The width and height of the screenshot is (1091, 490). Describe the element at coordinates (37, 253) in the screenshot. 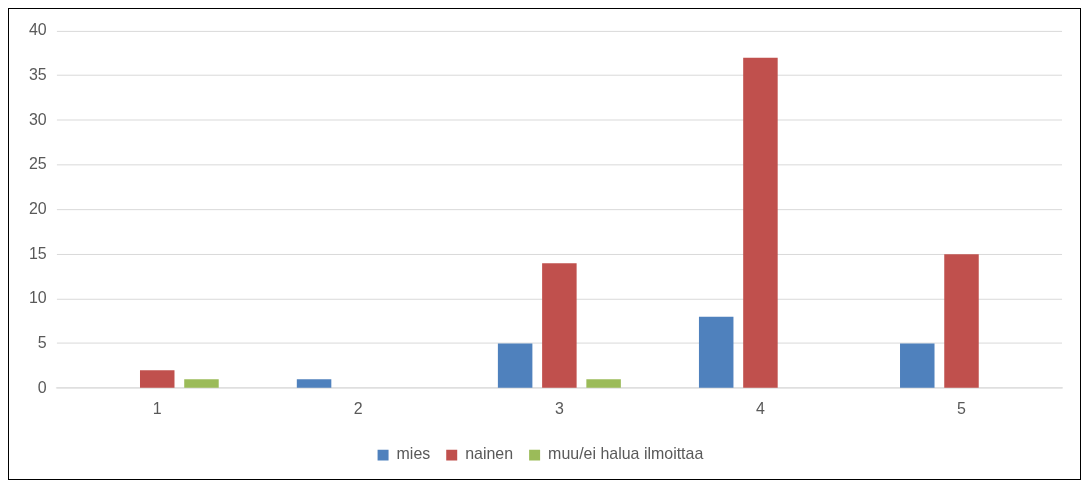

I see `y-tick-label: 15` at that location.